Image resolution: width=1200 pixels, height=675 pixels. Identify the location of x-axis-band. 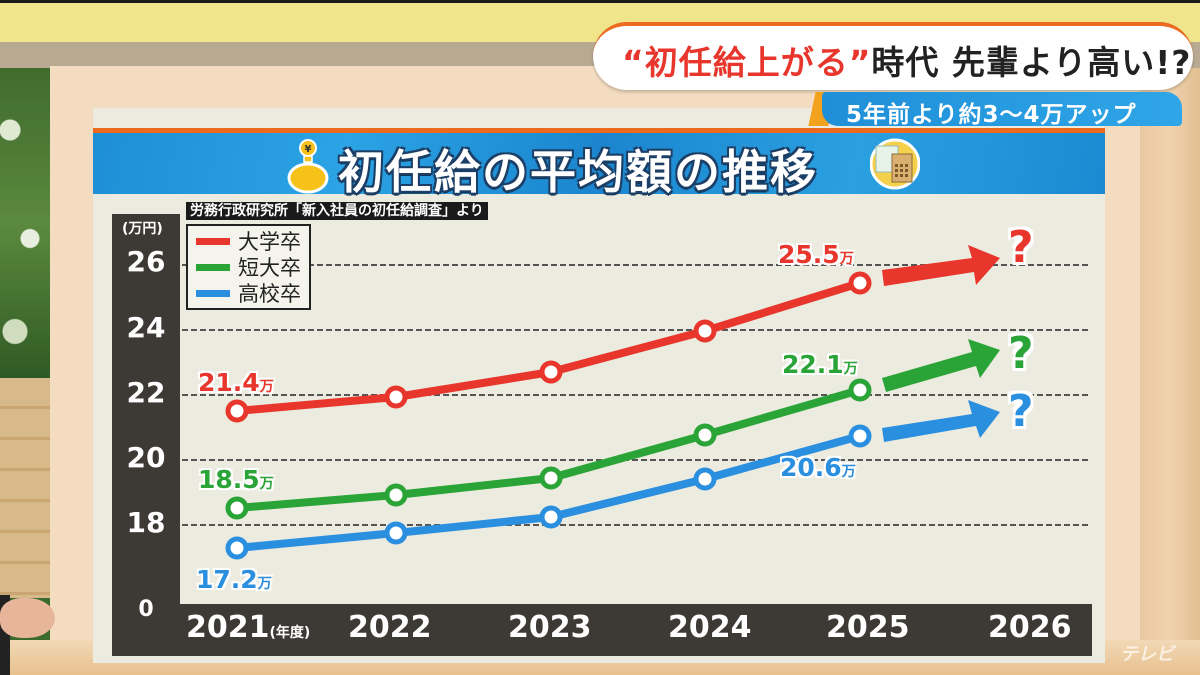
(602, 630).